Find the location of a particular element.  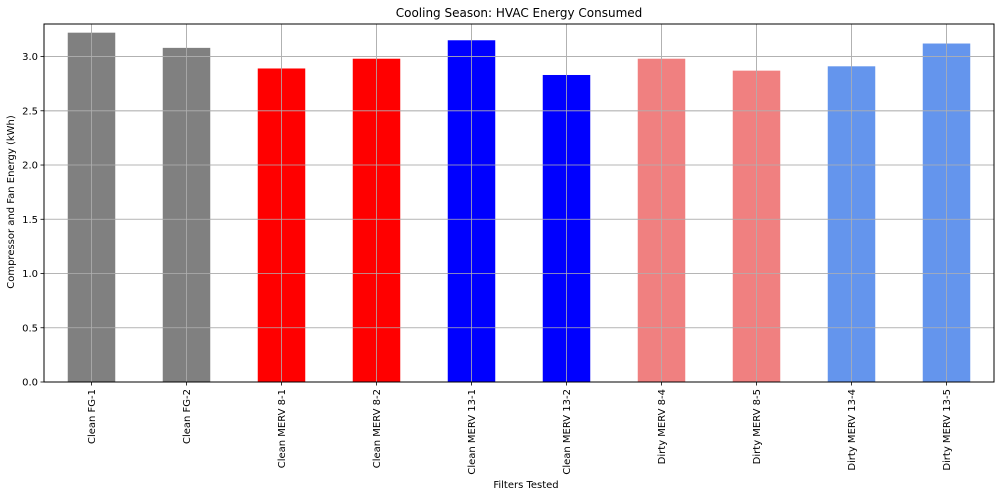

x-tick-label: Dirty MERV 8-4 is located at coordinates (662, 426).